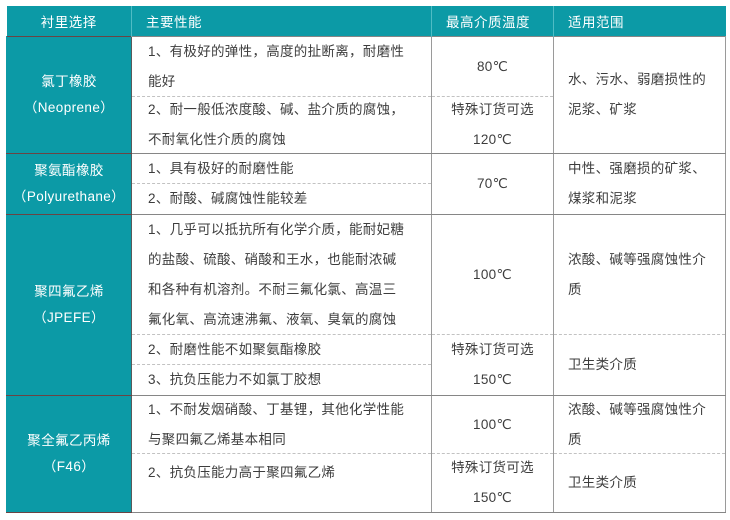  I want to click on performance-item: 2、耐磨性能不如聚氨酯橡胶, so click(281, 350).